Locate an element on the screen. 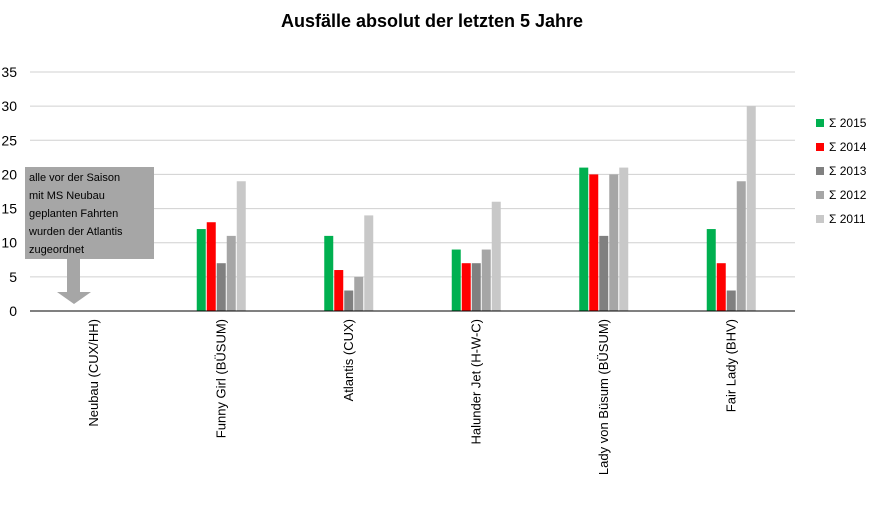 The image size is (875, 513). chart-title: Ausfälle absolut der letzten 5 Jahre is located at coordinates (432, 21).